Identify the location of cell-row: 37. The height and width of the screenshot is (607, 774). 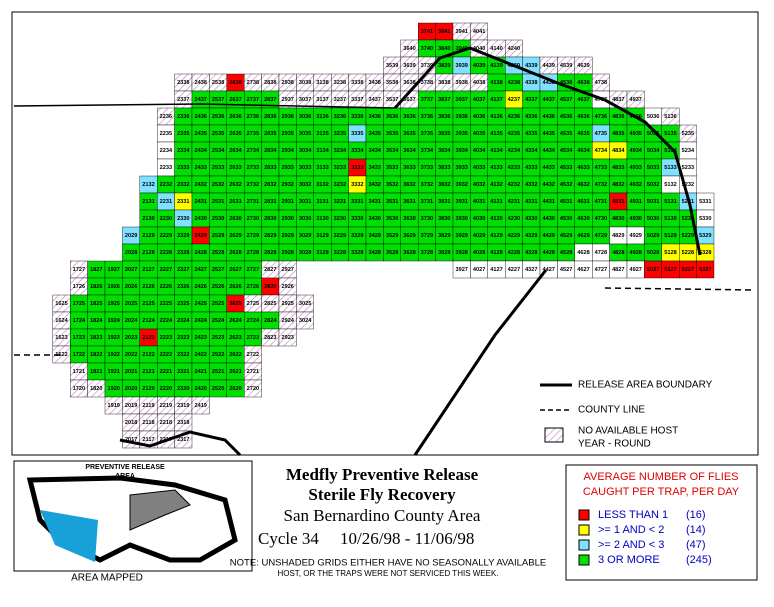
(360, 100).